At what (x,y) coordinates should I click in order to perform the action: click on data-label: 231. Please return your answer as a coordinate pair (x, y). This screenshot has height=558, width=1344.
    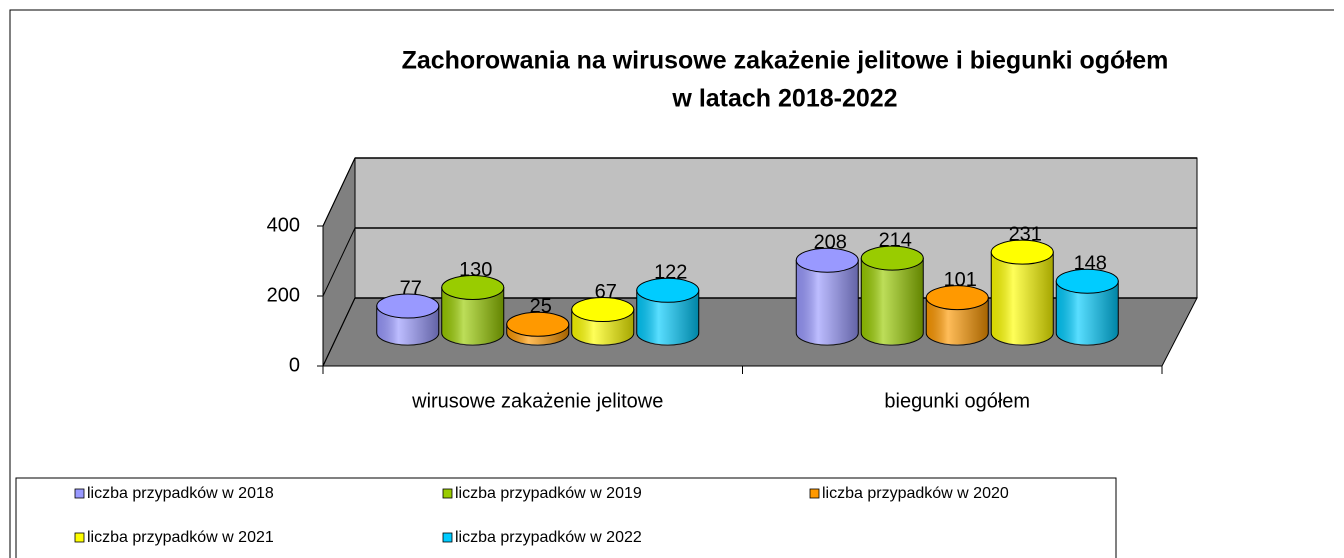
    Looking at the image, I should click on (1025, 234).